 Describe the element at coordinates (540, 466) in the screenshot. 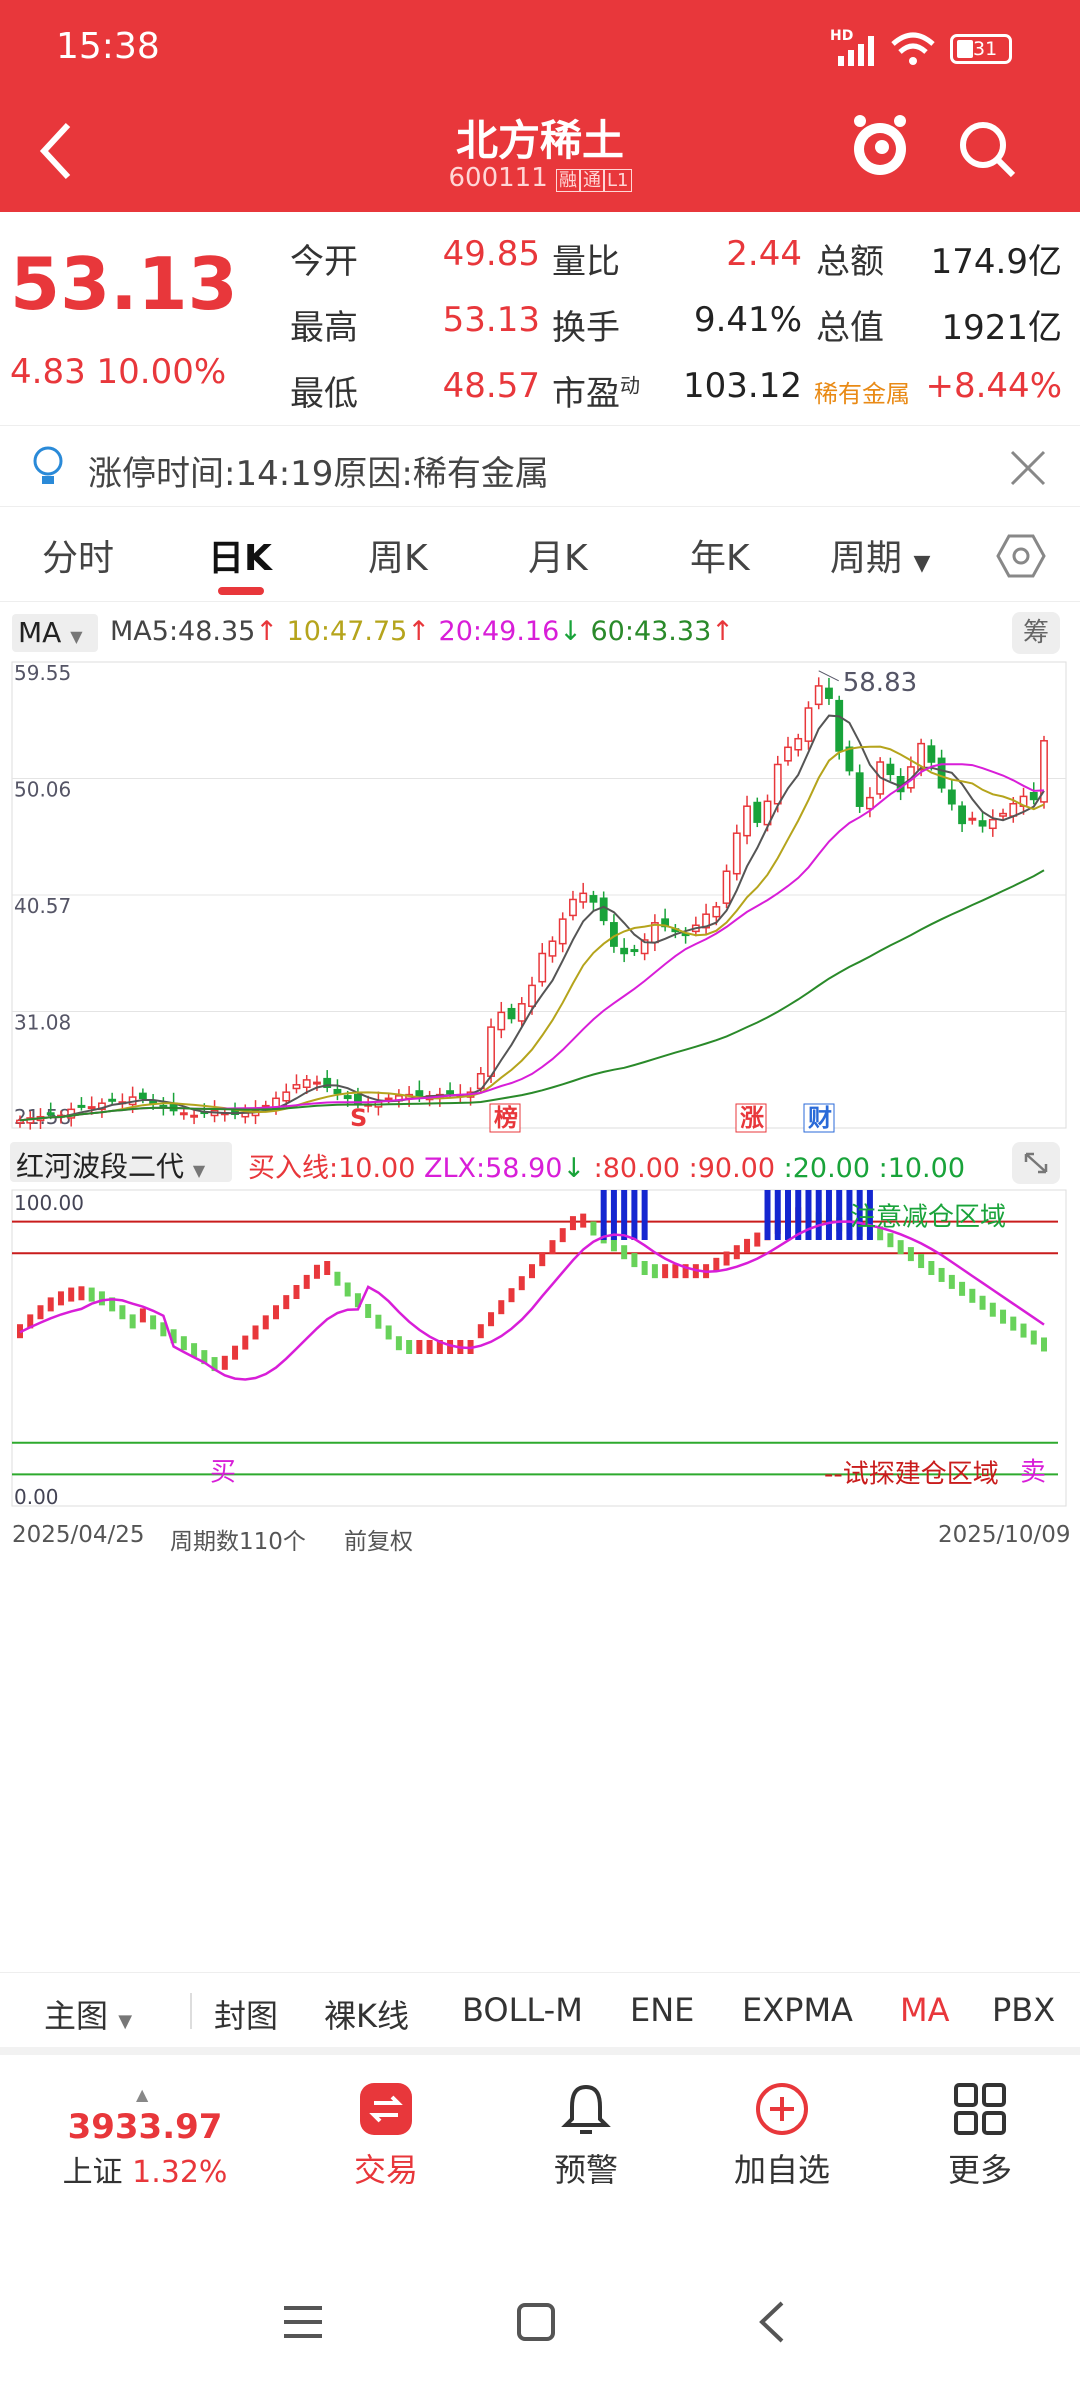

I see `limit-up-notice: 涨停时间:14:19原因:稀有金属` at that location.